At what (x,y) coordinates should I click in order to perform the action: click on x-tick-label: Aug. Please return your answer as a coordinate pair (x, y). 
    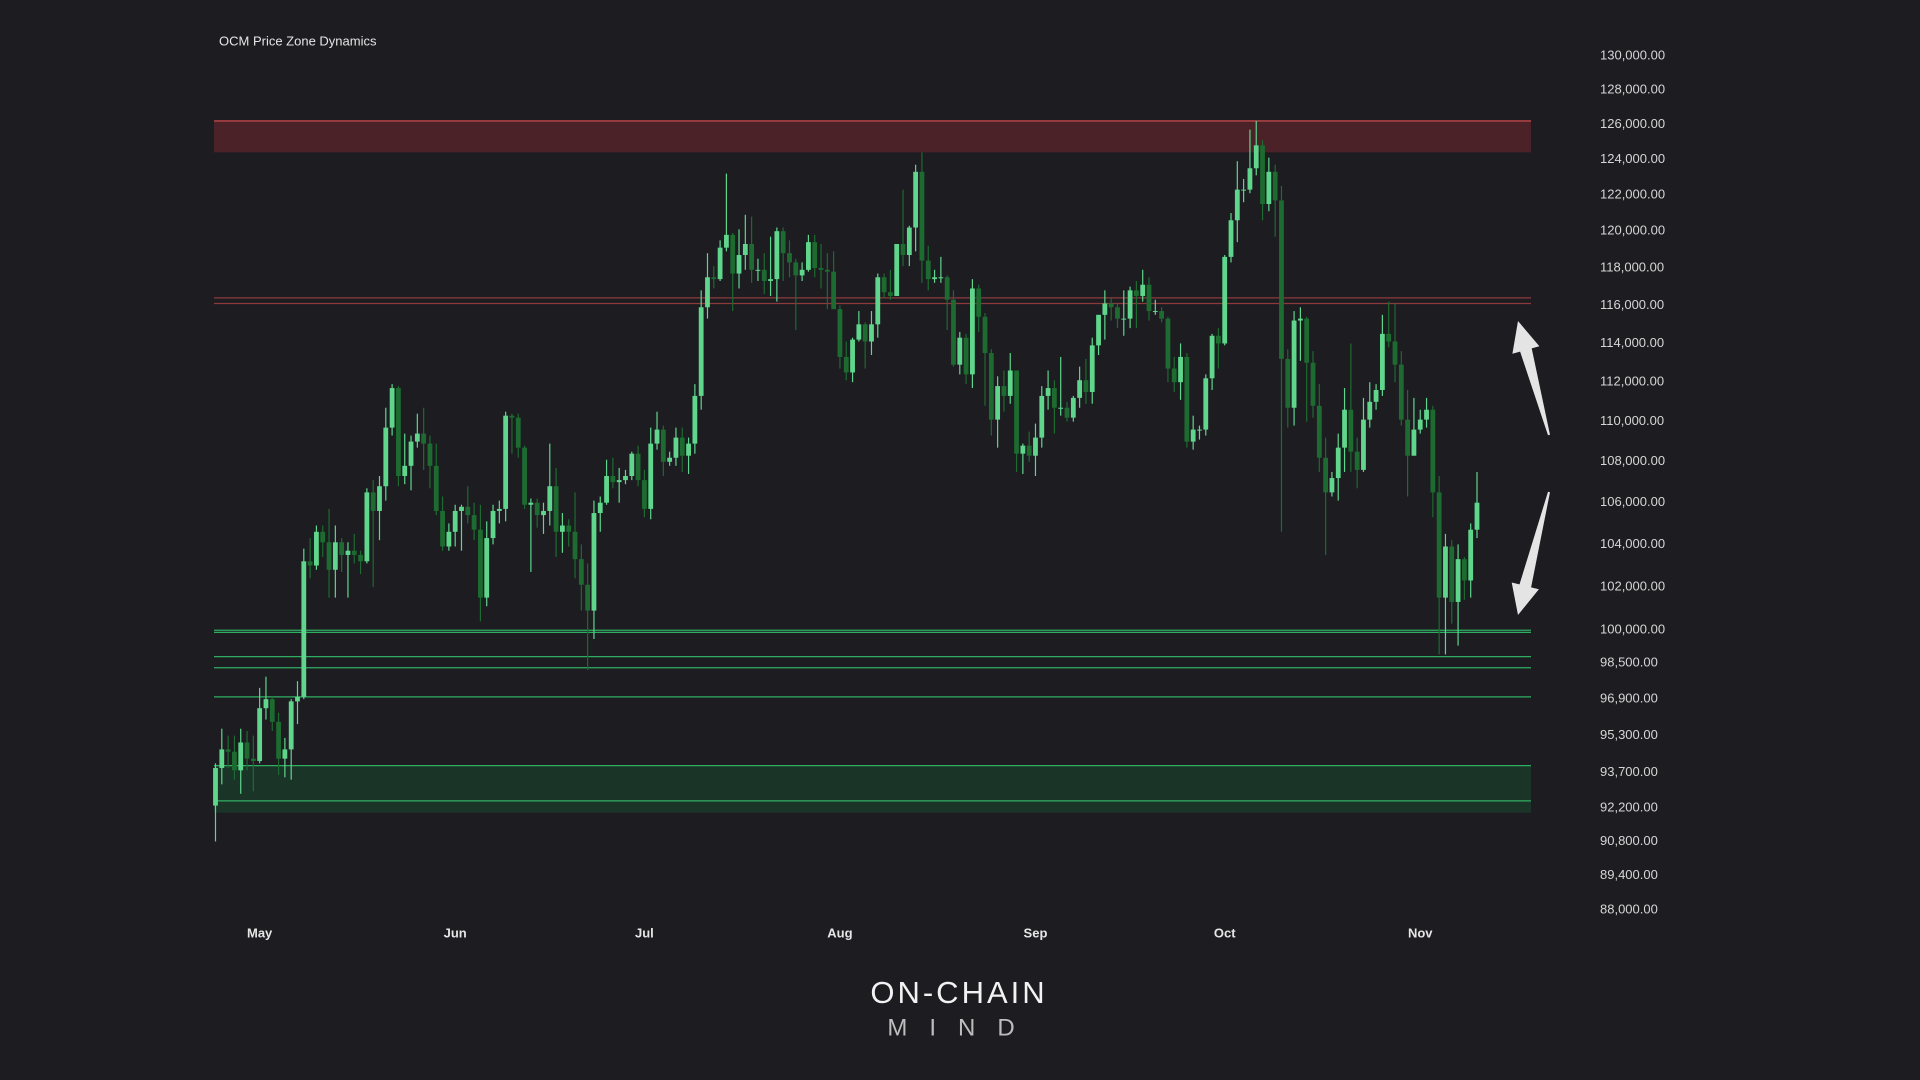
    Looking at the image, I should click on (839, 932).